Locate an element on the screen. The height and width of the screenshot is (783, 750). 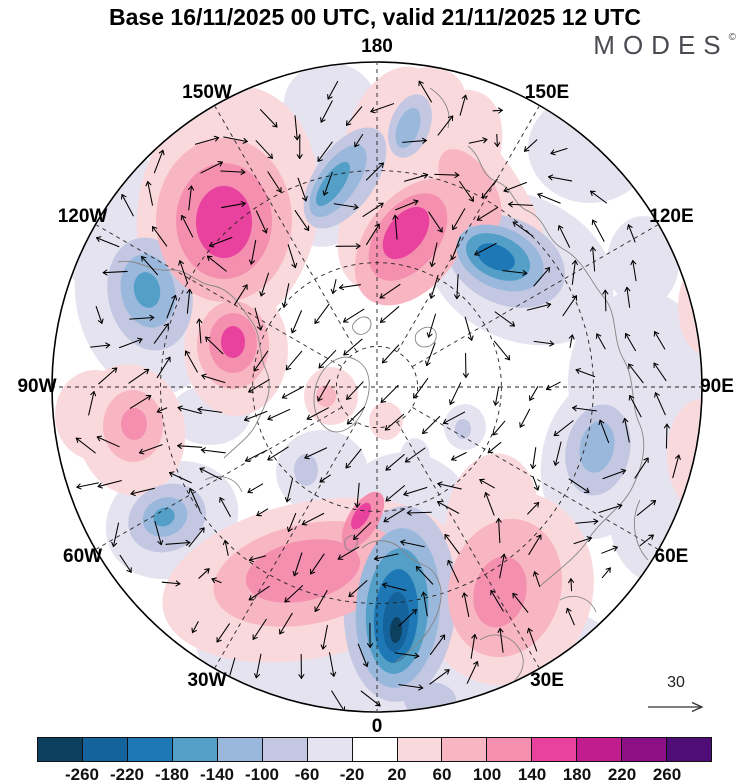
colorbar is located at coordinates (374, 749).